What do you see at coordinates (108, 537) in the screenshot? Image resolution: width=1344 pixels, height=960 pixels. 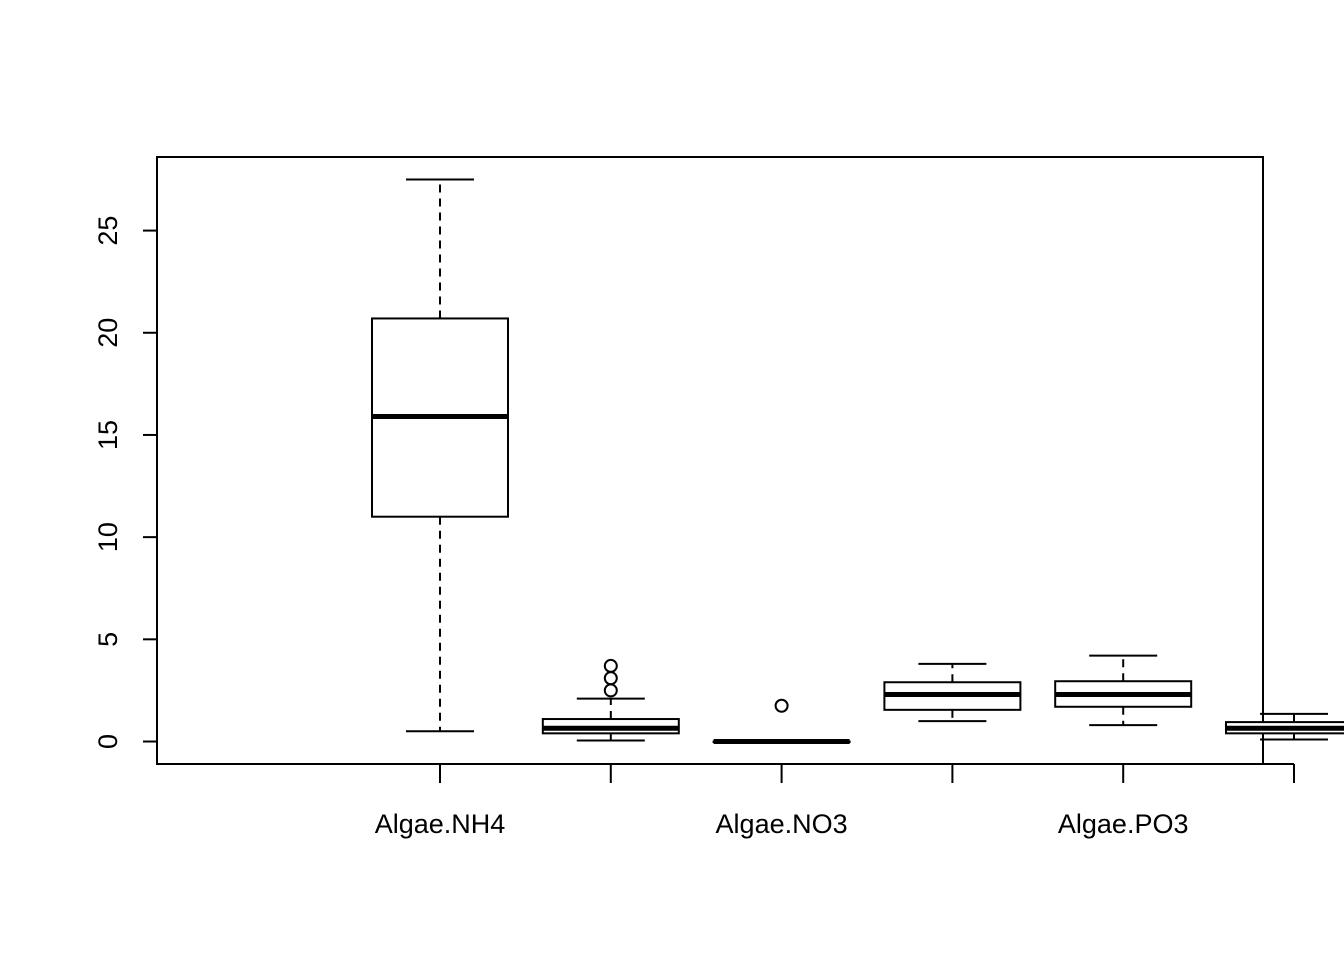 I see `y-tick-label: 10` at bounding box center [108, 537].